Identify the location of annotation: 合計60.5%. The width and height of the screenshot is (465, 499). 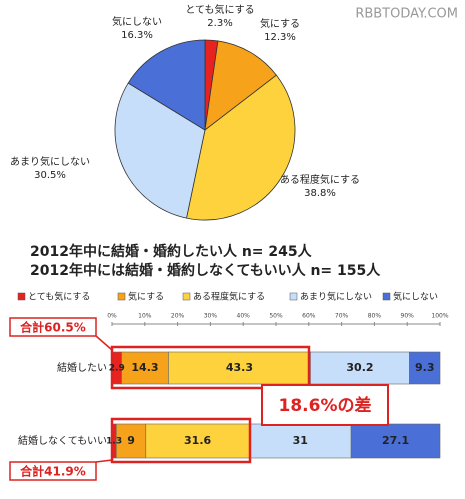
(53, 327).